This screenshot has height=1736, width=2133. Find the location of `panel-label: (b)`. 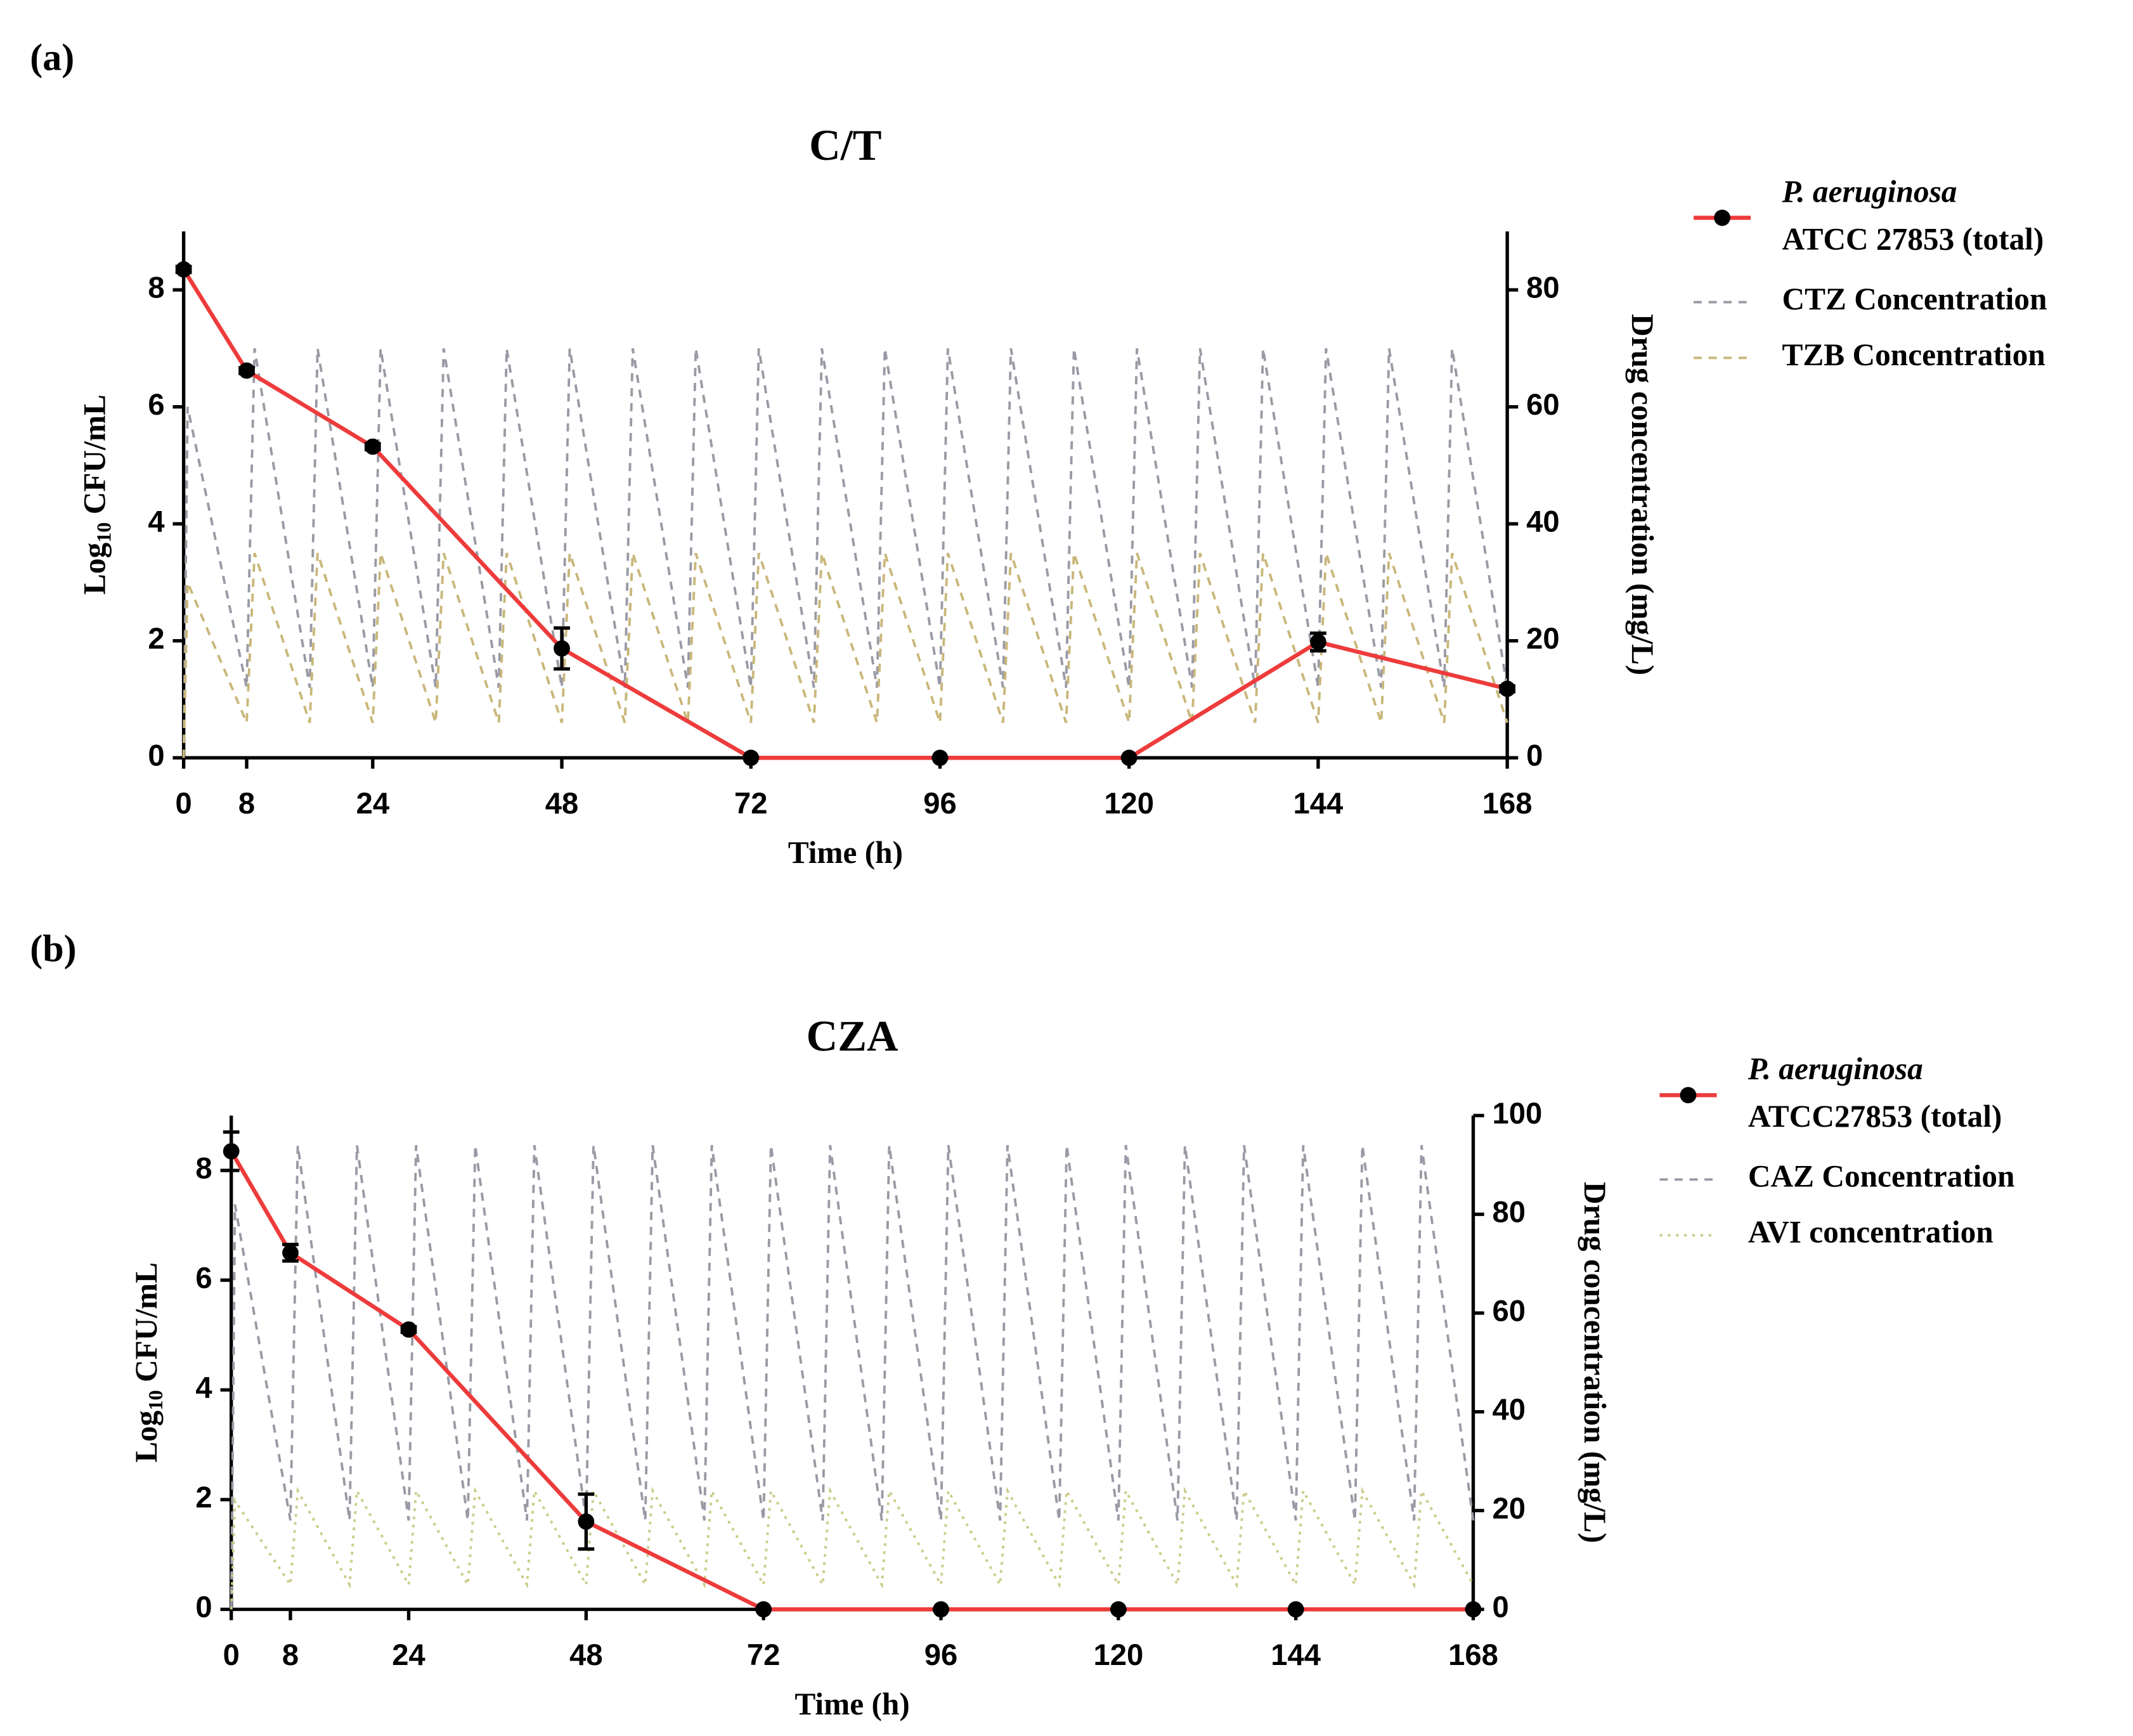

panel-label: (b) is located at coordinates (53, 948).